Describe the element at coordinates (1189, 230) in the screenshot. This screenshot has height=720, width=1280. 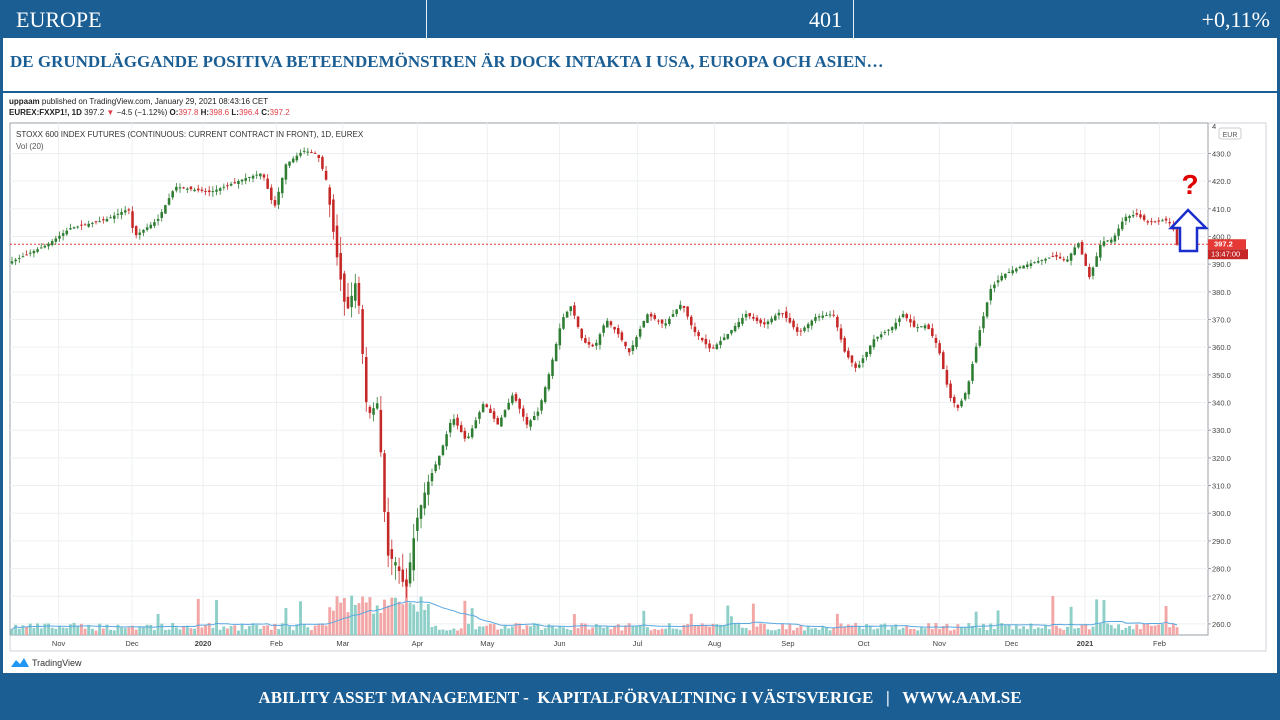
I see `up-arrow-icon` at that location.